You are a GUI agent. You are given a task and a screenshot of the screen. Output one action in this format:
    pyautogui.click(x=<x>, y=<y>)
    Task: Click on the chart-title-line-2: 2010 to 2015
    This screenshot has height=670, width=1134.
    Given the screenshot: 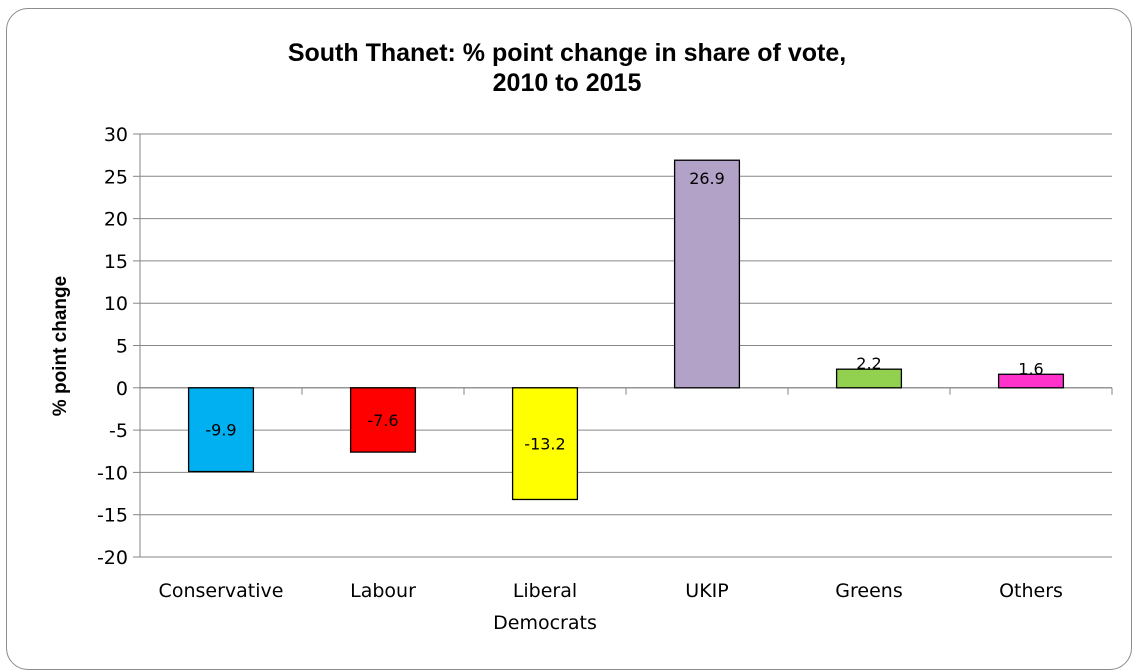 What is the action you would take?
    pyautogui.click(x=567, y=83)
    